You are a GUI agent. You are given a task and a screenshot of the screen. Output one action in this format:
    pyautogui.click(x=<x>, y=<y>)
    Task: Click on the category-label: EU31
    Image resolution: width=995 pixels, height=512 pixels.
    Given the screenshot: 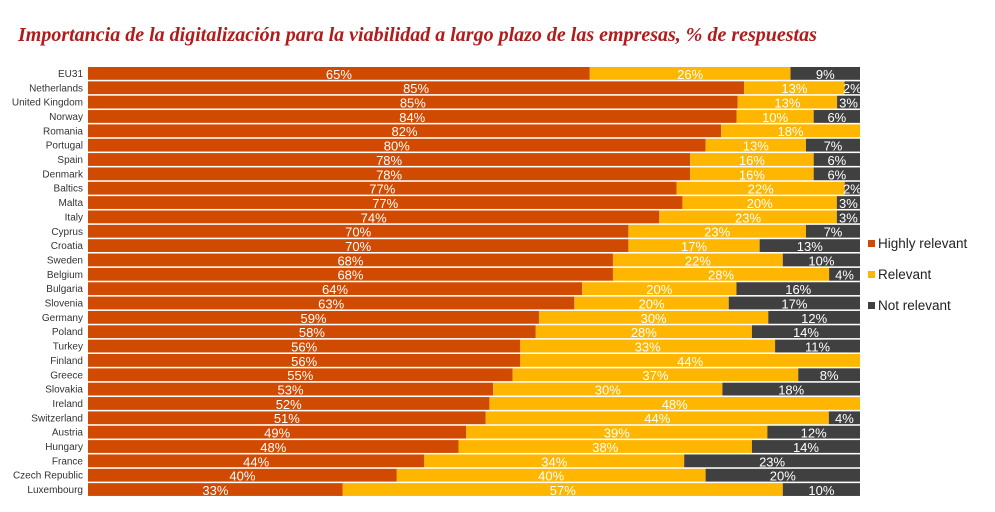 What is the action you would take?
    pyautogui.click(x=70, y=74)
    